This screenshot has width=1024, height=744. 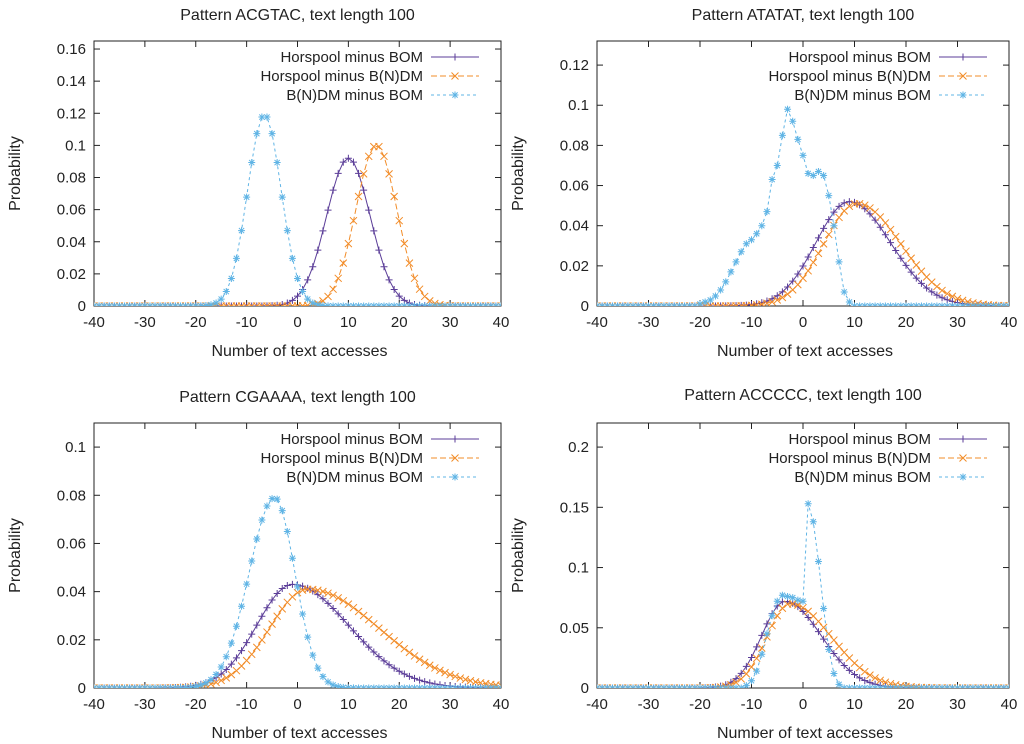 I want to click on x-tick-label: 10, so click(x=348, y=322).